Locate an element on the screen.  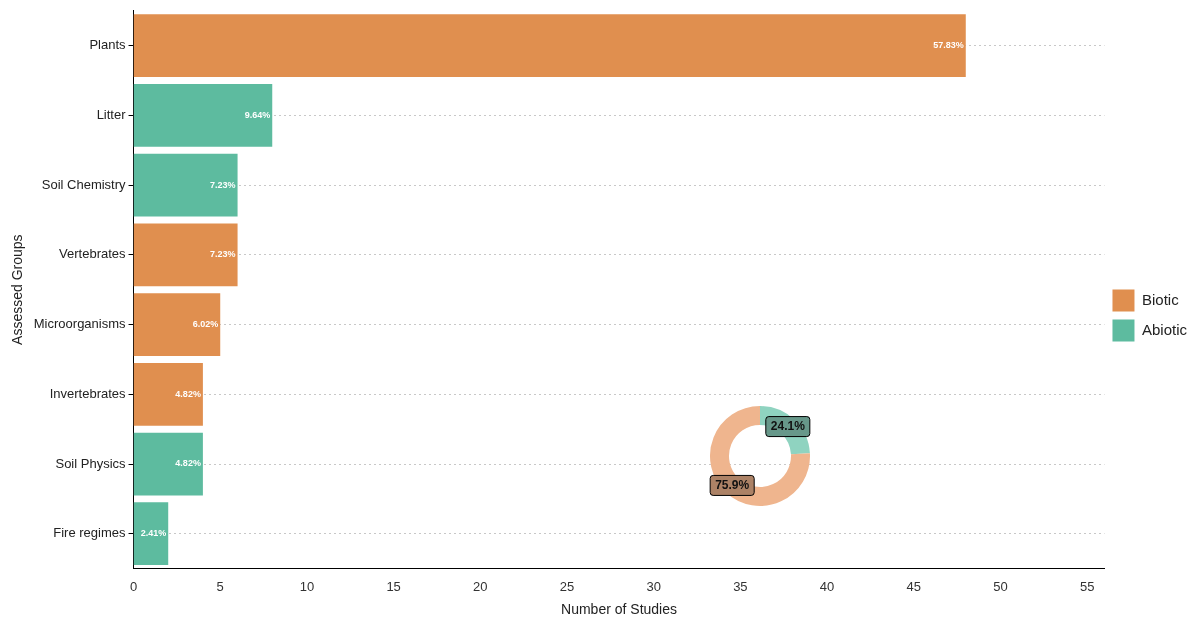
y-tick-label: Vertebrates is located at coordinates (93, 254).